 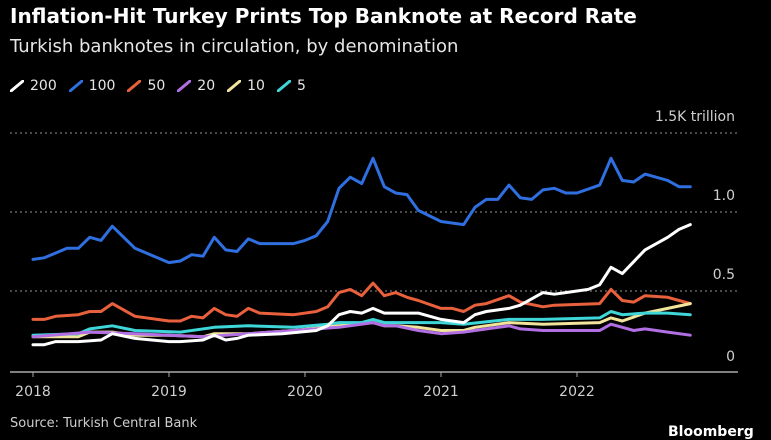 I want to click on legend-label: 200, so click(x=43, y=86).